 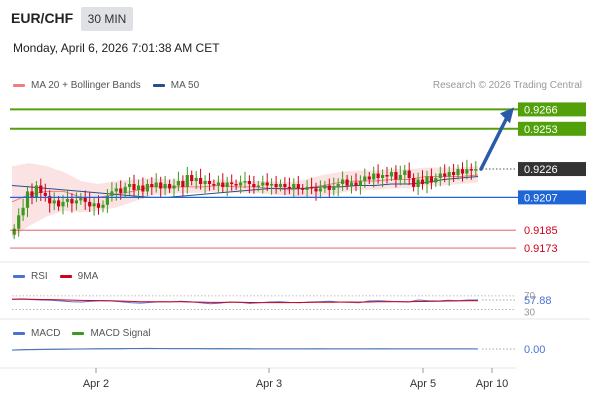 What do you see at coordinates (552, 169) in the screenshot?
I see `current-price-tag` at bounding box center [552, 169].